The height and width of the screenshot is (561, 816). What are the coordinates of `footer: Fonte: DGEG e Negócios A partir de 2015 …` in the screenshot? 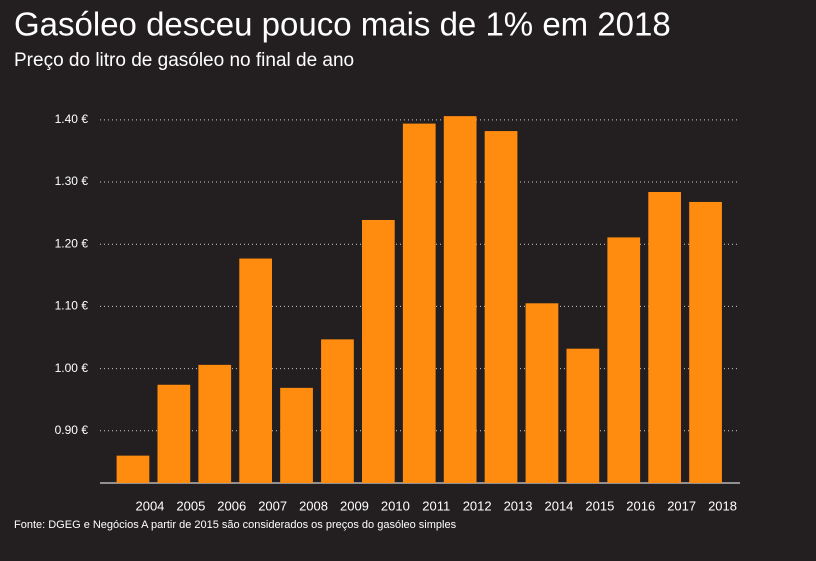 It's located at (235, 525).